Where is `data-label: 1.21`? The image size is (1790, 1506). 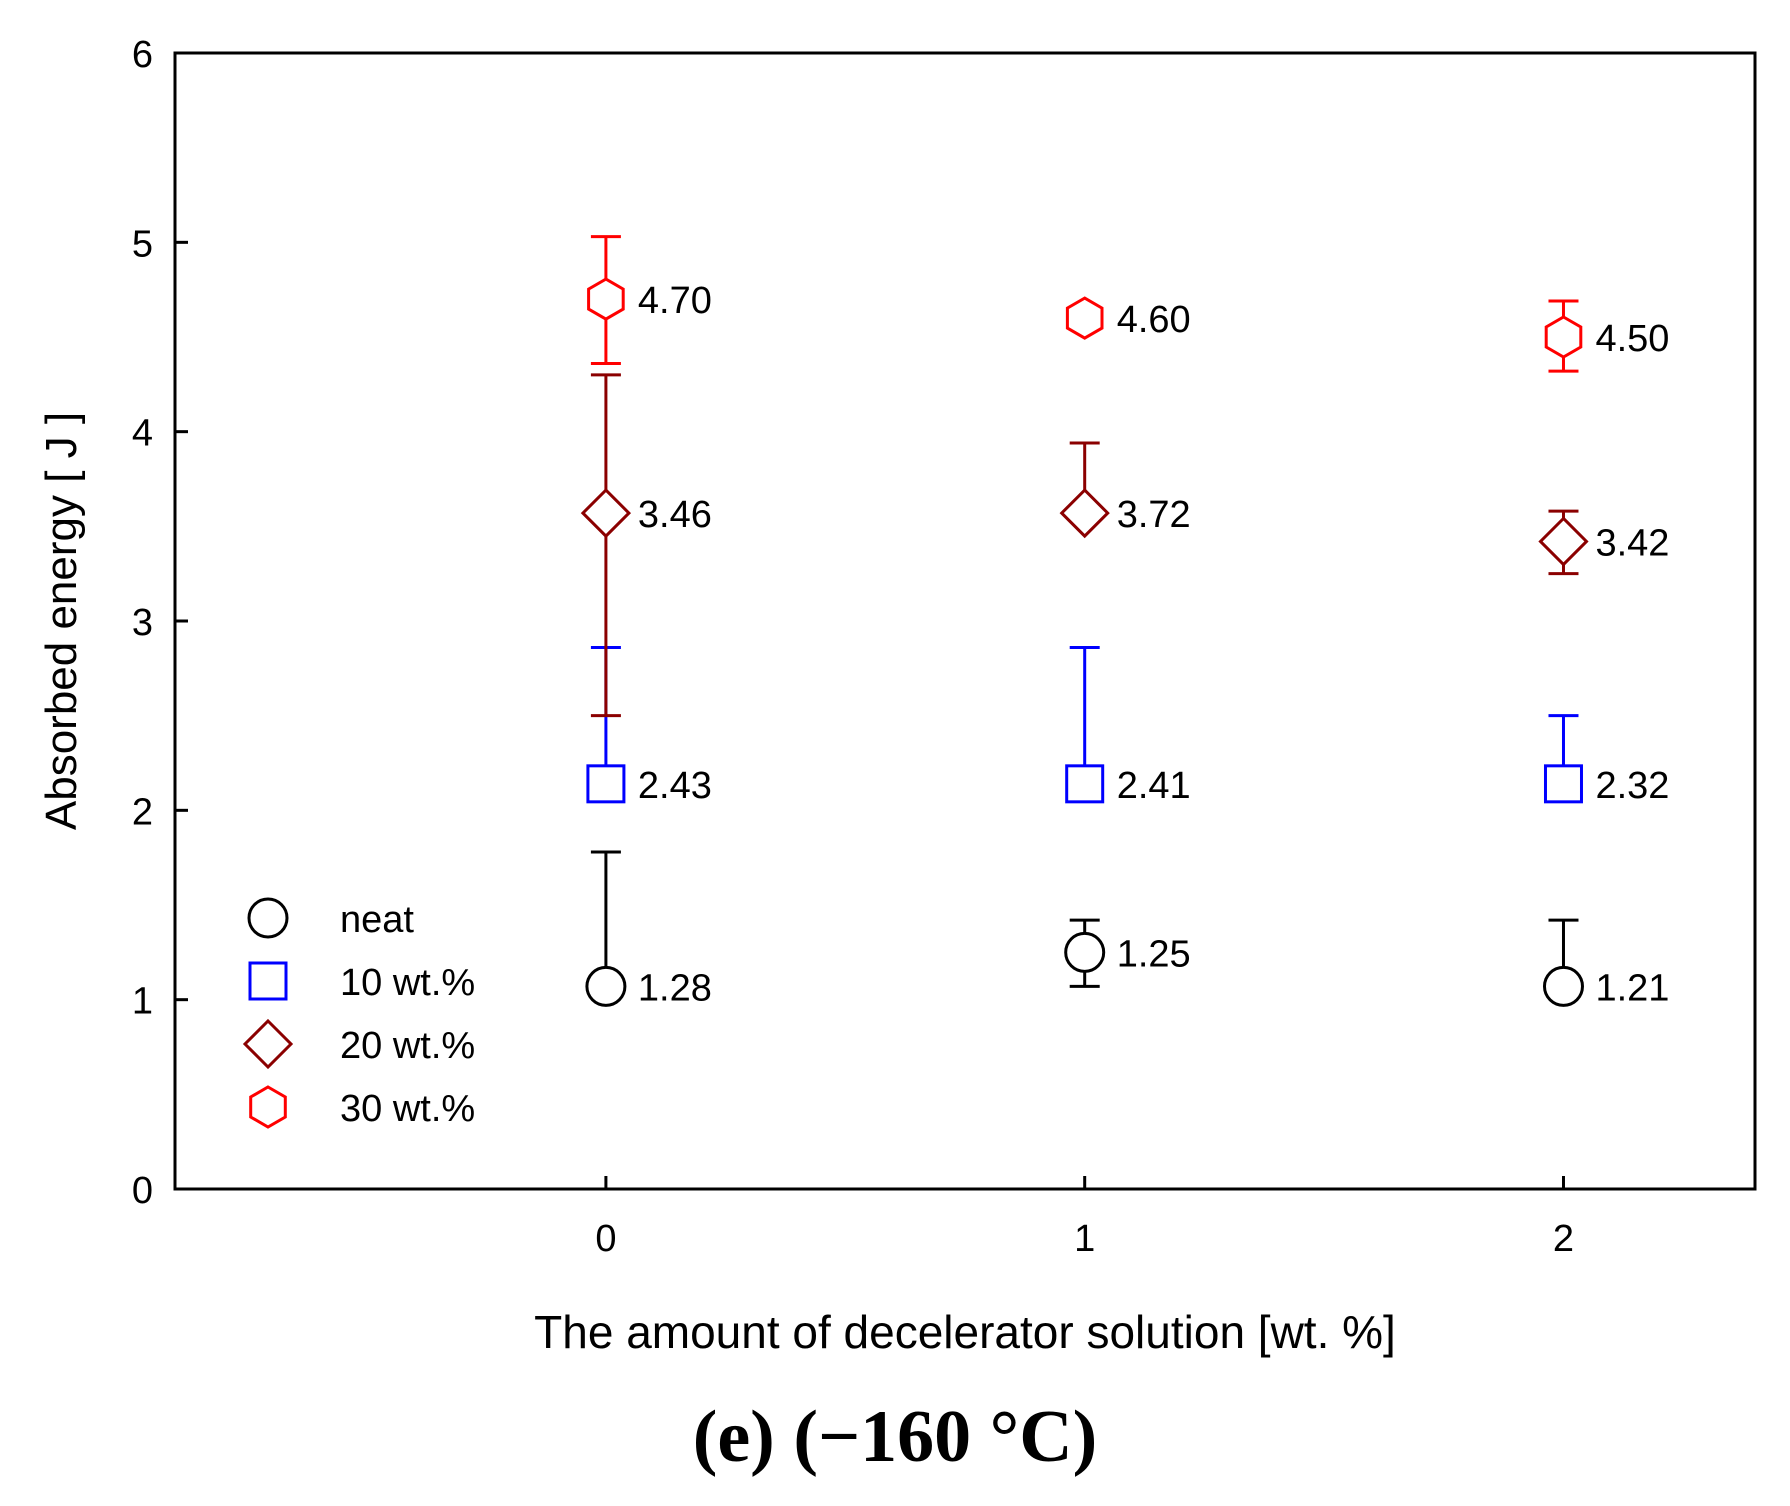
data-label: 1.21 is located at coordinates (1632, 988).